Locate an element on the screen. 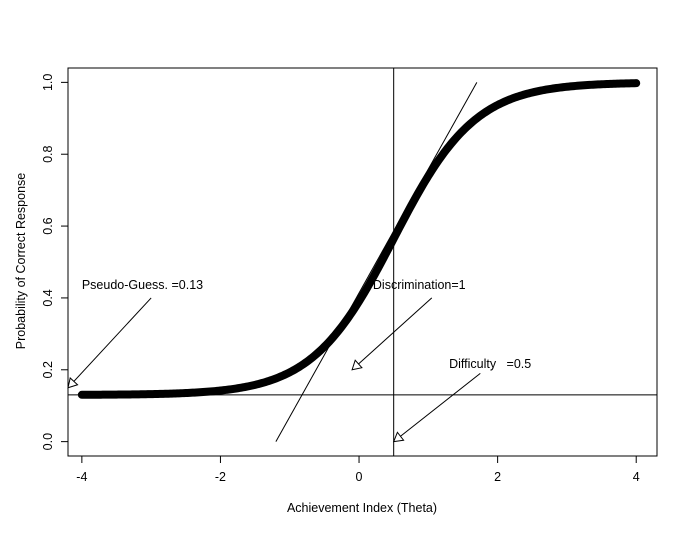 The height and width of the screenshot is (538, 696). x-tick-label: 0 is located at coordinates (359, 477).